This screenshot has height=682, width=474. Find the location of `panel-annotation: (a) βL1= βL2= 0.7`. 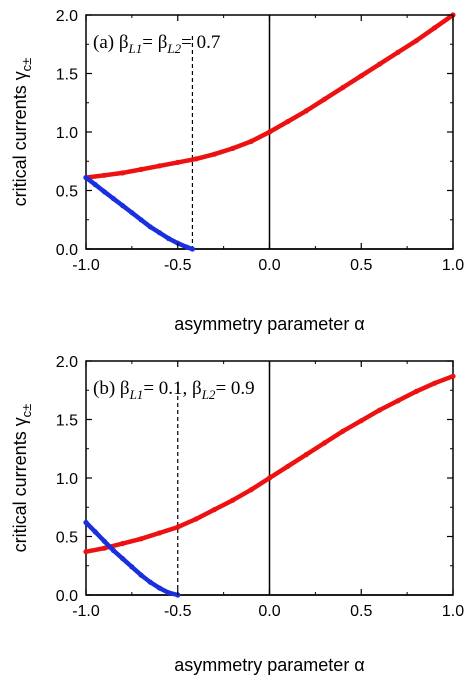

panel-annotation: (a) βL1= βL2= 0.7 is located at coordinates (156, 44).